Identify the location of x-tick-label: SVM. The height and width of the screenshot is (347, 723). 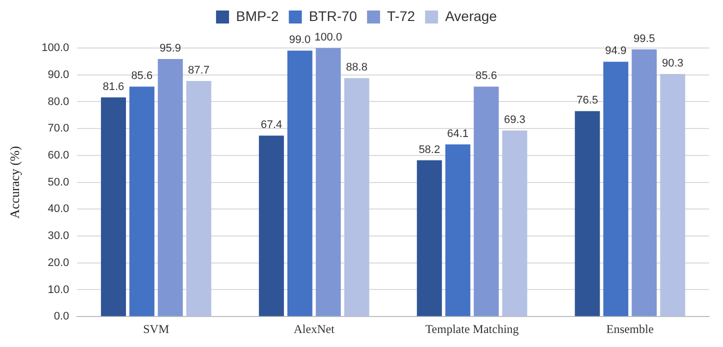
(156, 329).